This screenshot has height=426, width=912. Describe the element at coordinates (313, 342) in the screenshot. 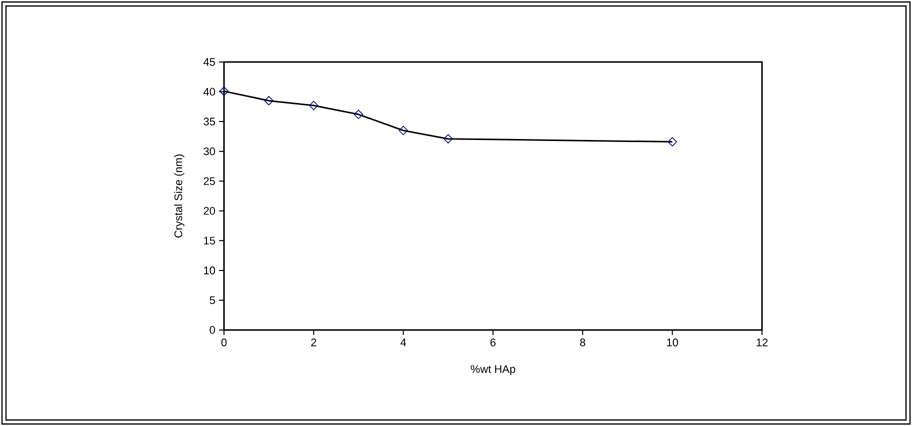

I see `x-tick-label: 2` at that location.